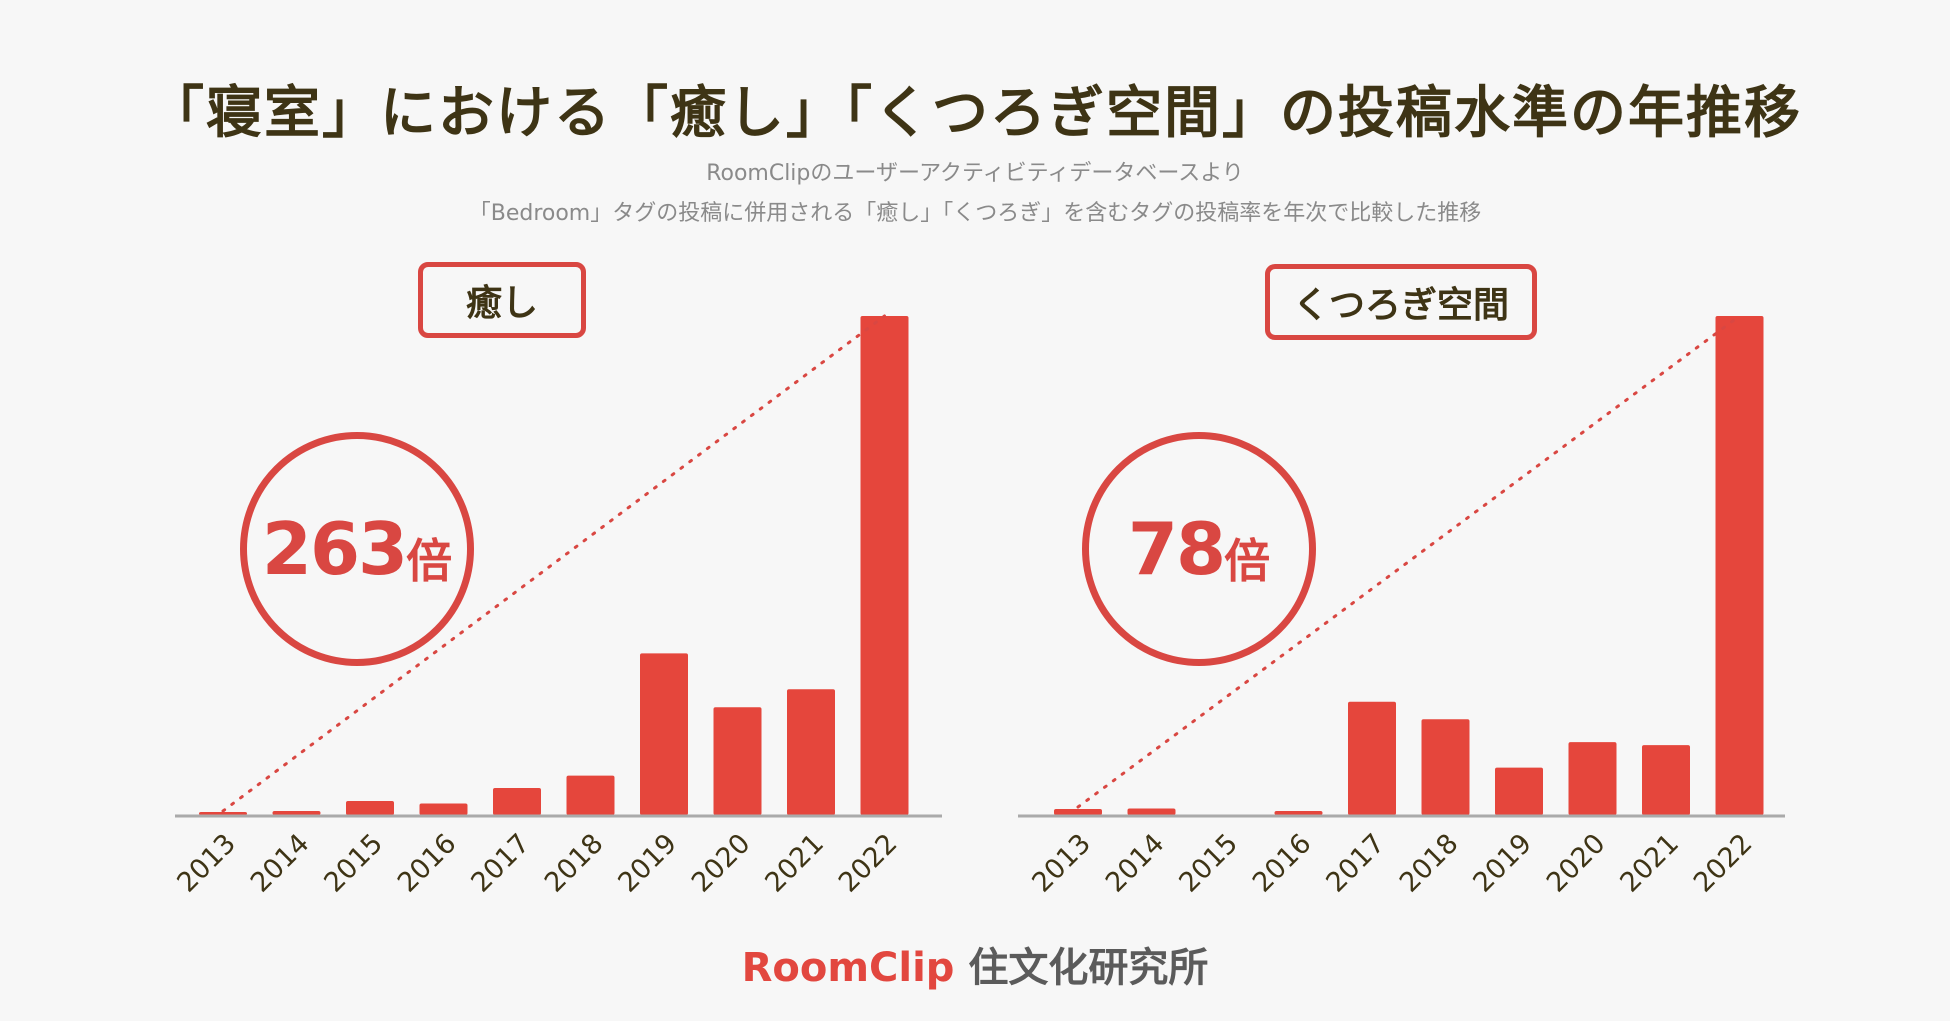  What do you see at coordinates (334, 549) in the screenshot?
I see `chart-1-multiplier-value: 263` at bounding box center [334, 549].